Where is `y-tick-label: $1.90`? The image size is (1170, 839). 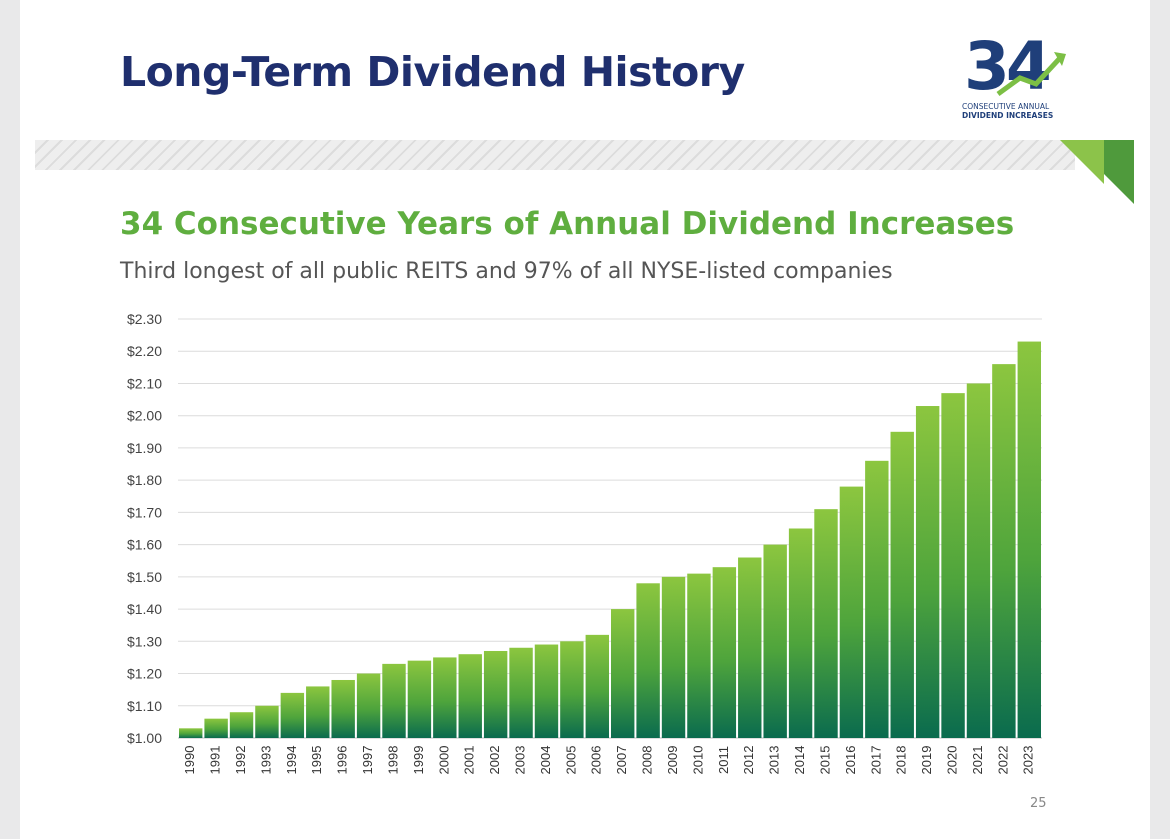
y-tick-label: $1.90 is located at coordinates (144, 448).